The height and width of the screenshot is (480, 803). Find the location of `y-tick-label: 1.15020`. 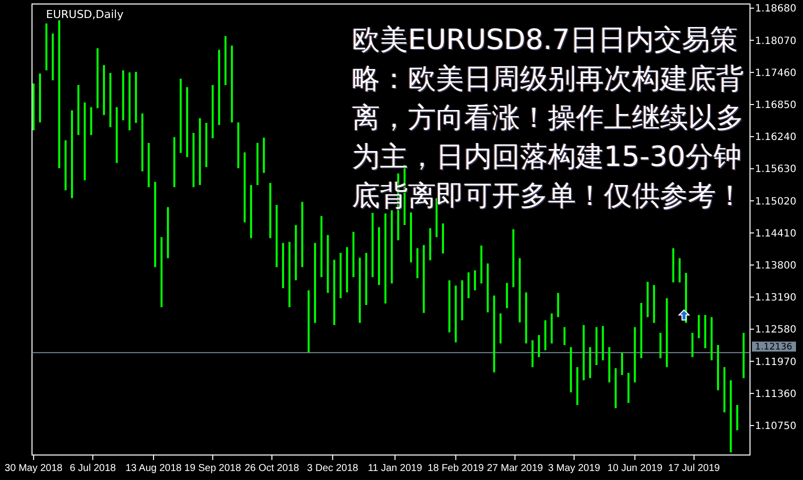

y-tick-label: 1.15020 is located at coordinates (775, 202).